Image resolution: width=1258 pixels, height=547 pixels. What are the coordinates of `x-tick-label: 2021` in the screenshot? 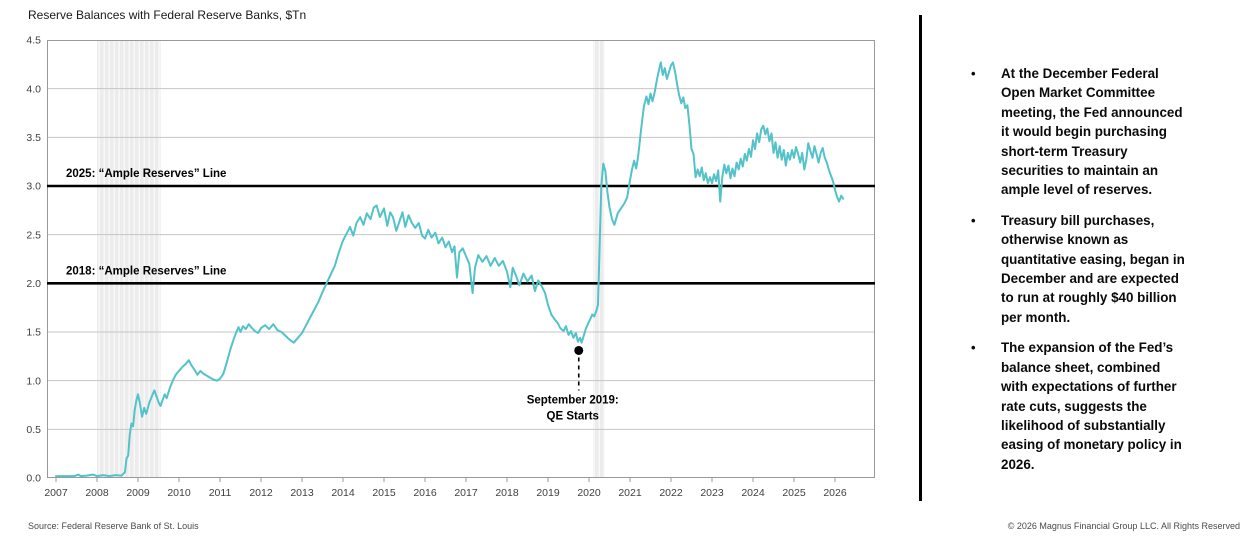 It's located at (630, 493).